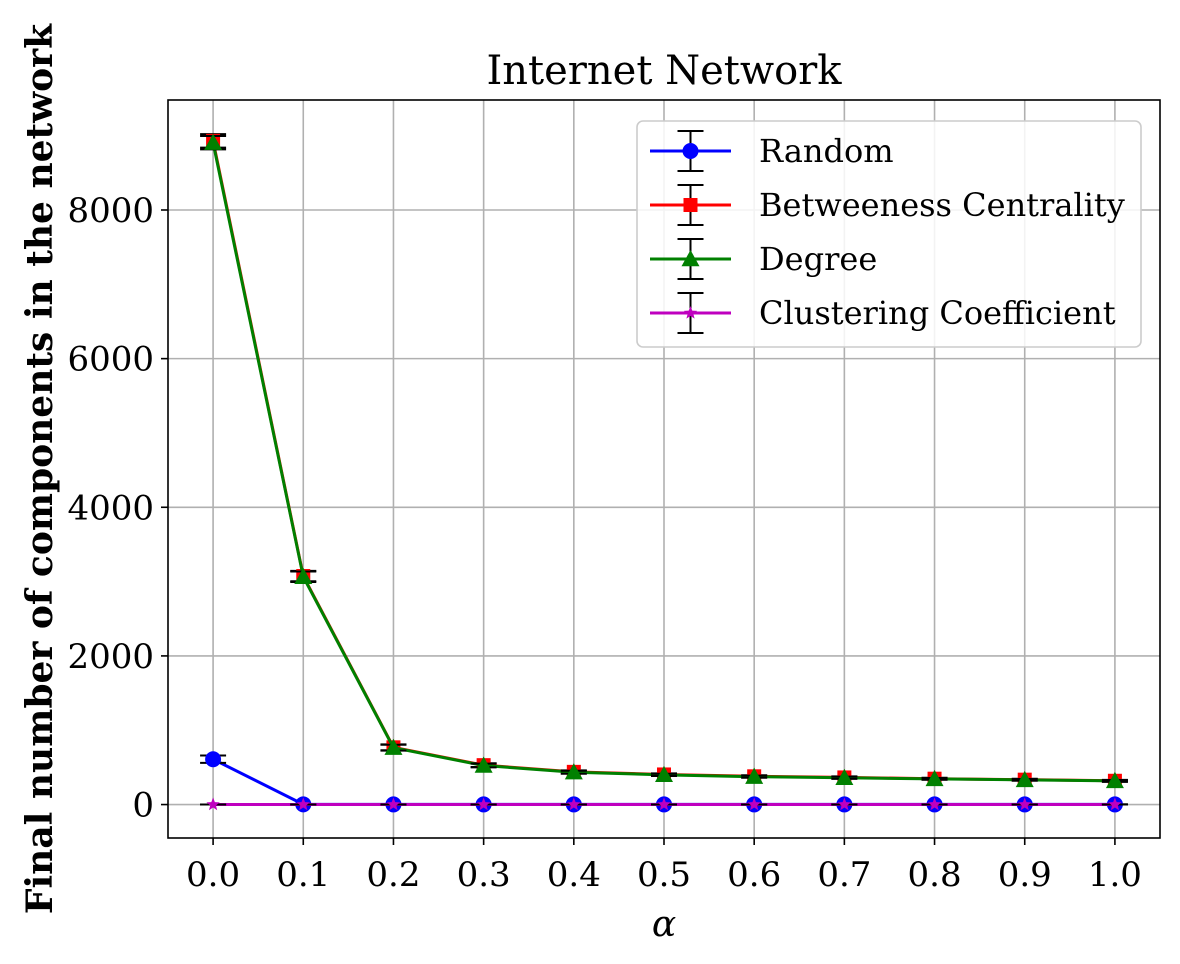  Describe the element at coordinates (1115, 875) in the screenshot. I see `x-tick-label: 1.0` at that location.